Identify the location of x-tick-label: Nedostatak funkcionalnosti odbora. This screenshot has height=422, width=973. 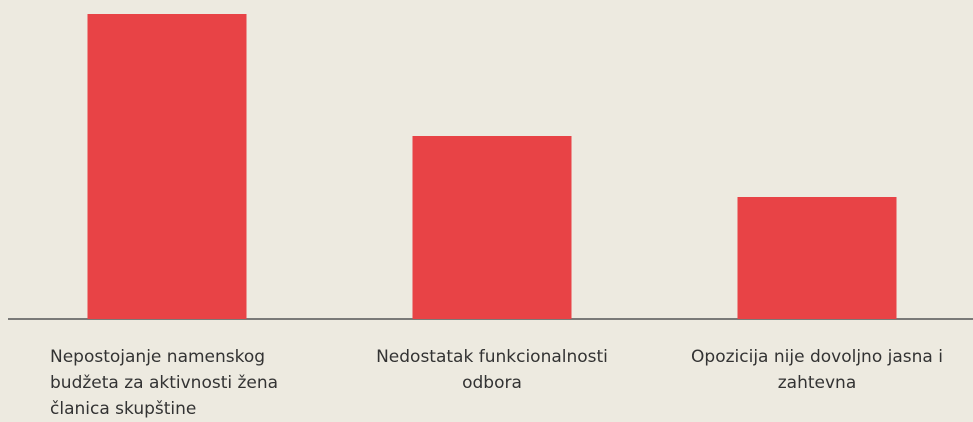
(492, 370).